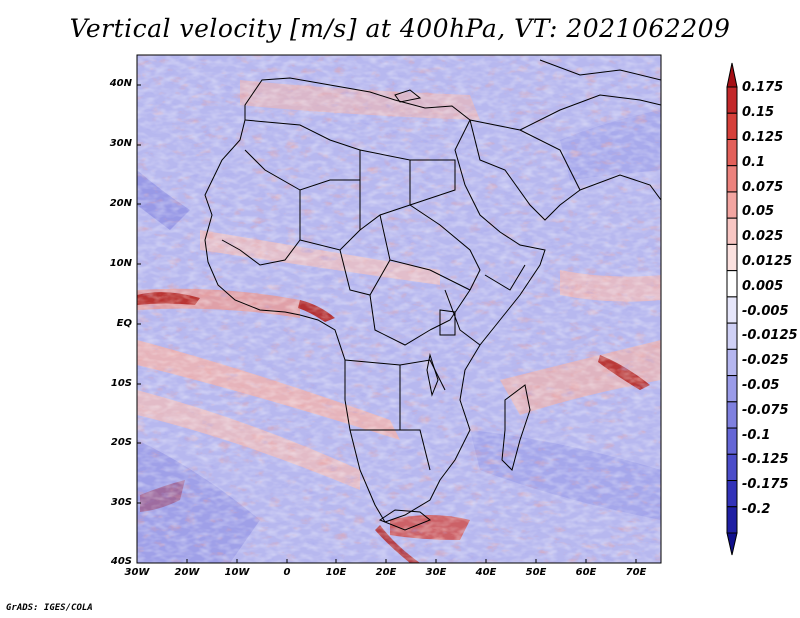 Image resolution: width=800 pixels, height=618 pixels. Describe the element at coordinates (237, 572) in the screenshot. I see `lon-label-10w: 10W` at that location.